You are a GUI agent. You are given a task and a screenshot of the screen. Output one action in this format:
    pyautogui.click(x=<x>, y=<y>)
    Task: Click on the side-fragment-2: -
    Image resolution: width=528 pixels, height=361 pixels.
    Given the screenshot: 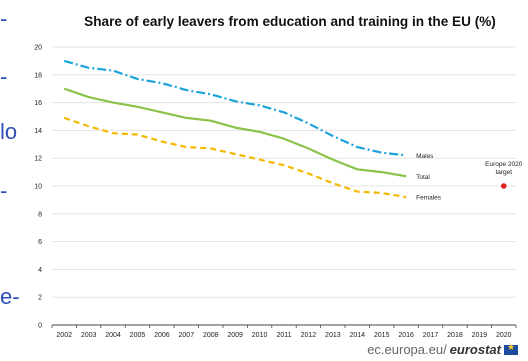 What is the action you would take?
    pyautogui.click(x=4, y=76)
    